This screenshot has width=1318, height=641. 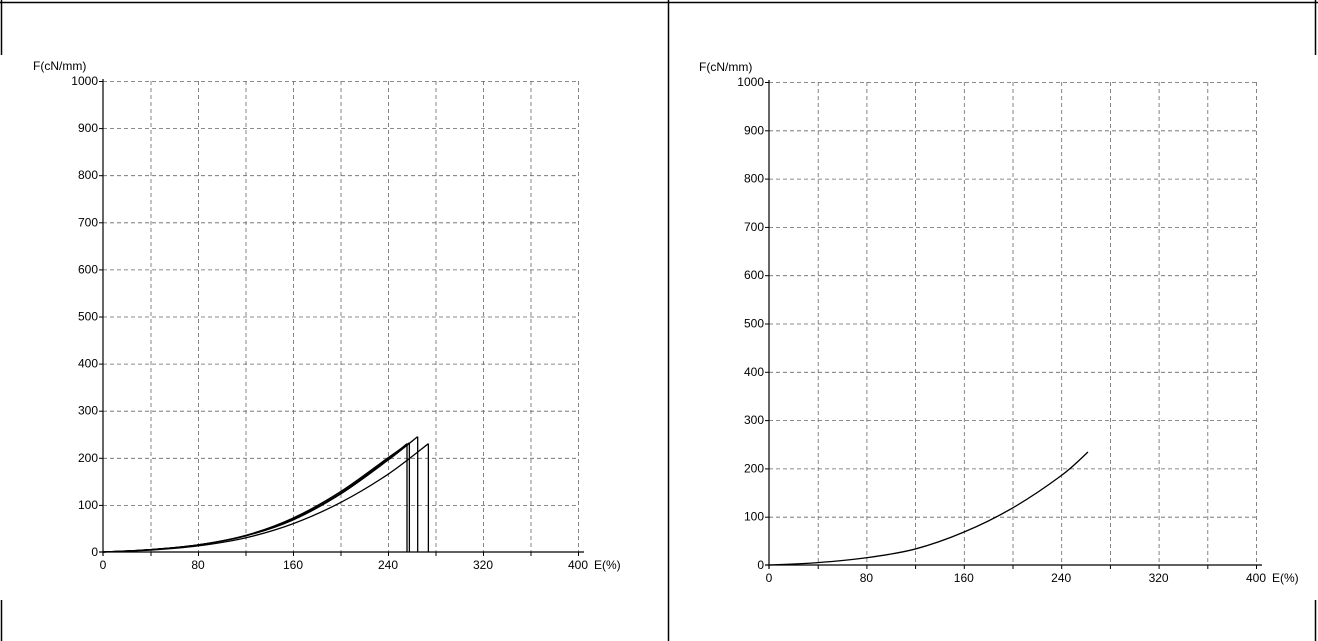 I want to click on right-chart-y-tick-label: 0, so click(x=760, y=565).